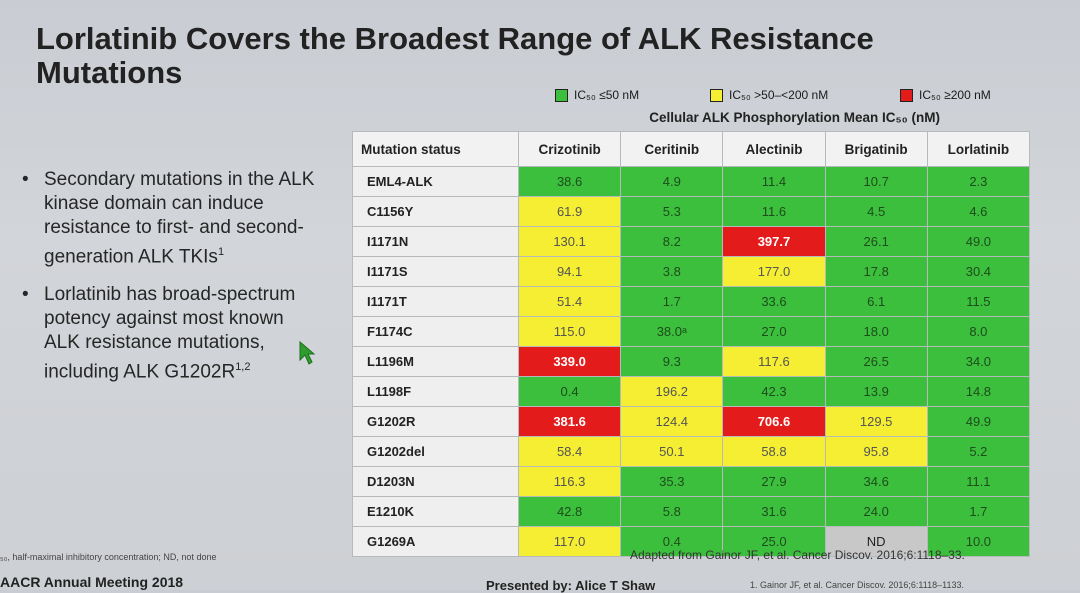 The image size is (1080, 593). What do you see at coordinates (435, 421) in the screenshot?
I see `mutation-cell: G1202R` at bounding box center [435, 421].